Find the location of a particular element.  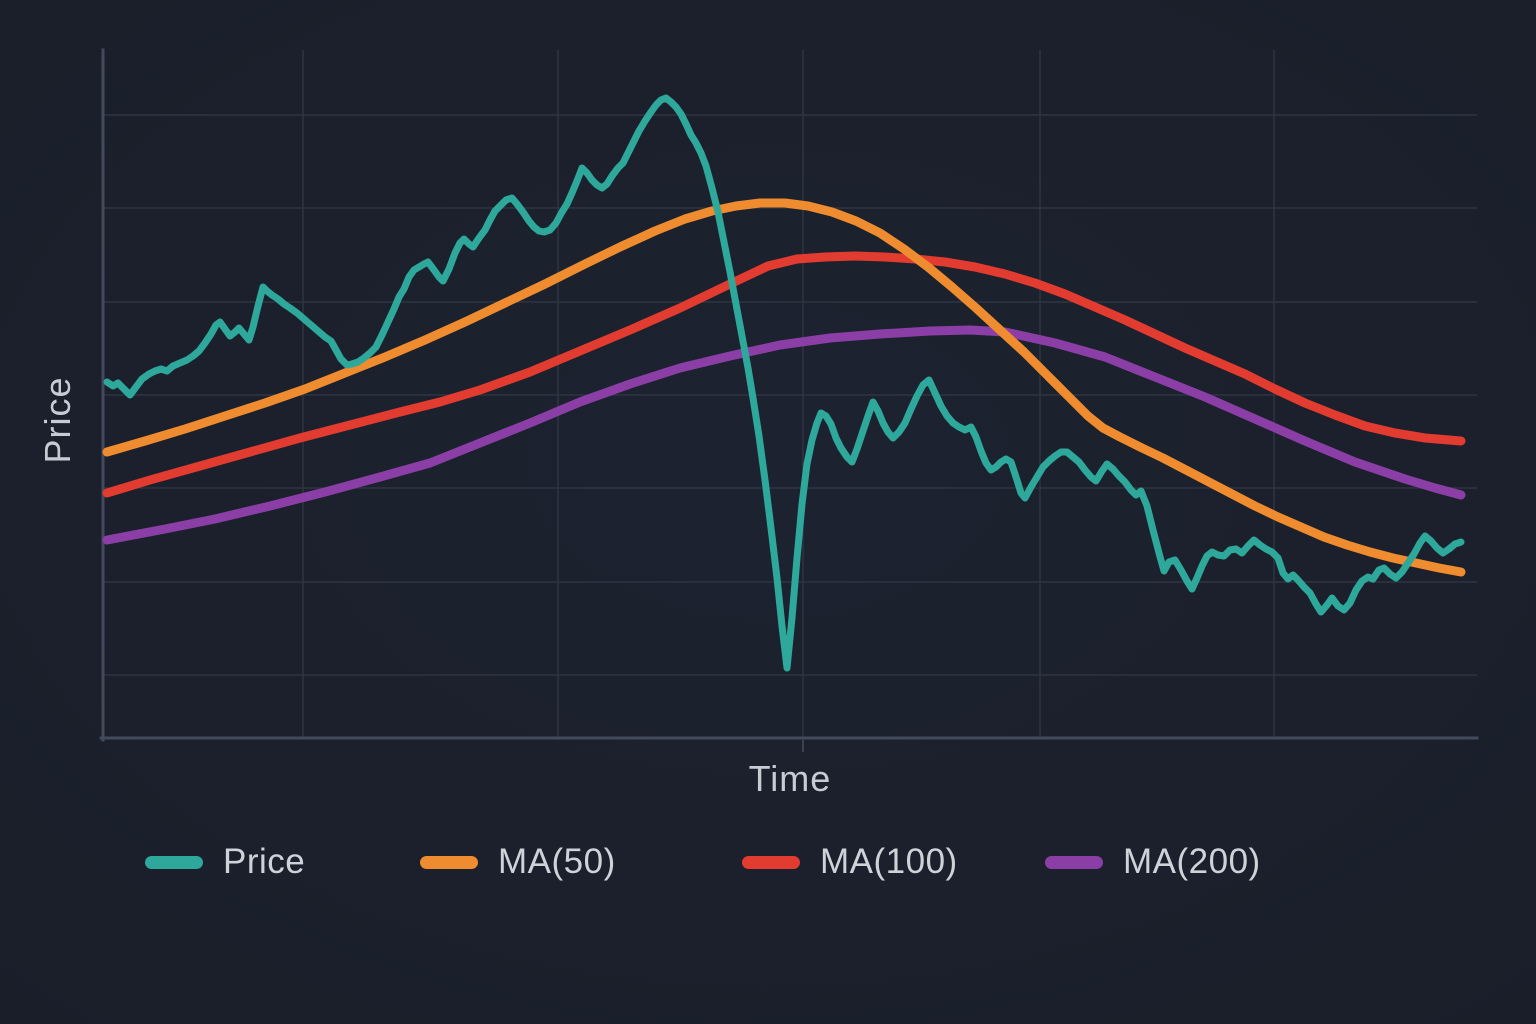

ma100-swatch-icon is located at coordinates (771, 862).